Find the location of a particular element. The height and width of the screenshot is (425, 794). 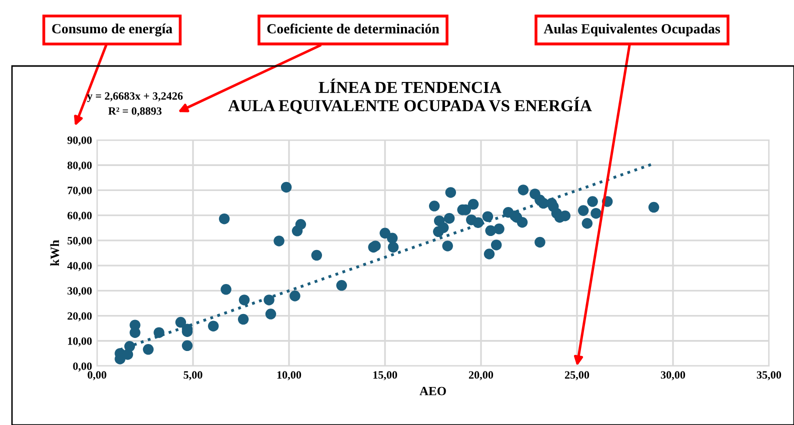

y-tick-label: 10,00 is located at coordinates (80, 341).